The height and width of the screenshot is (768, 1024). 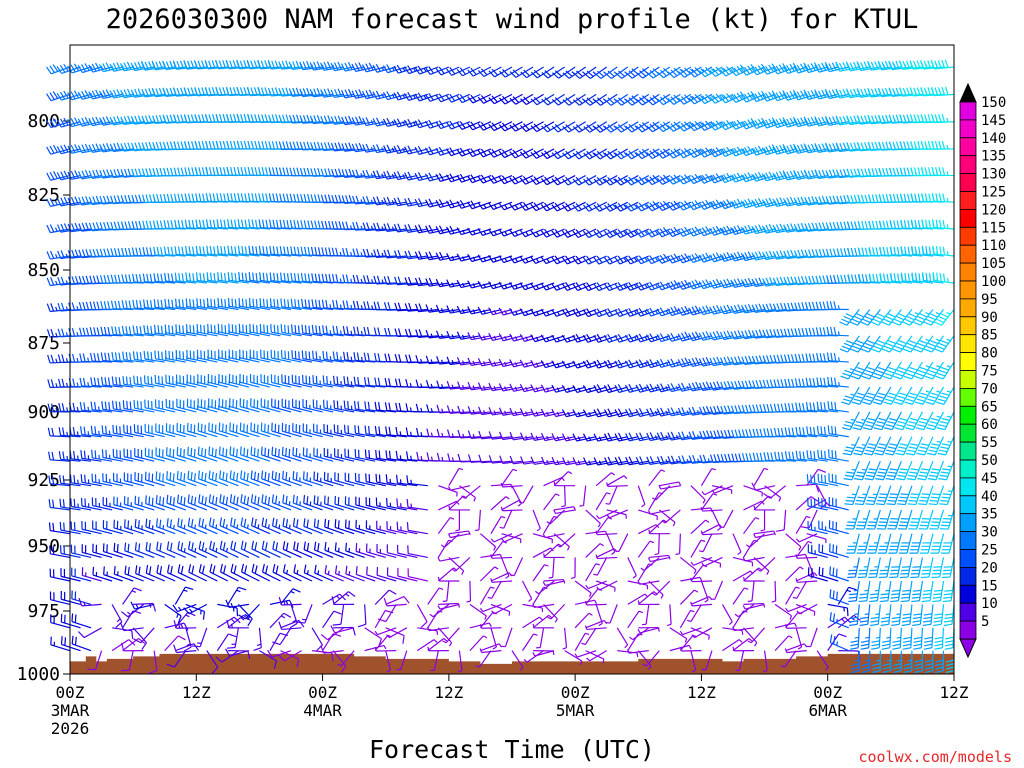 What do you see at coordinates (512, 749) in the screenshot?
I see `x-axis-title: Forecast Time (UTC)` at bounding box center [512, 749].